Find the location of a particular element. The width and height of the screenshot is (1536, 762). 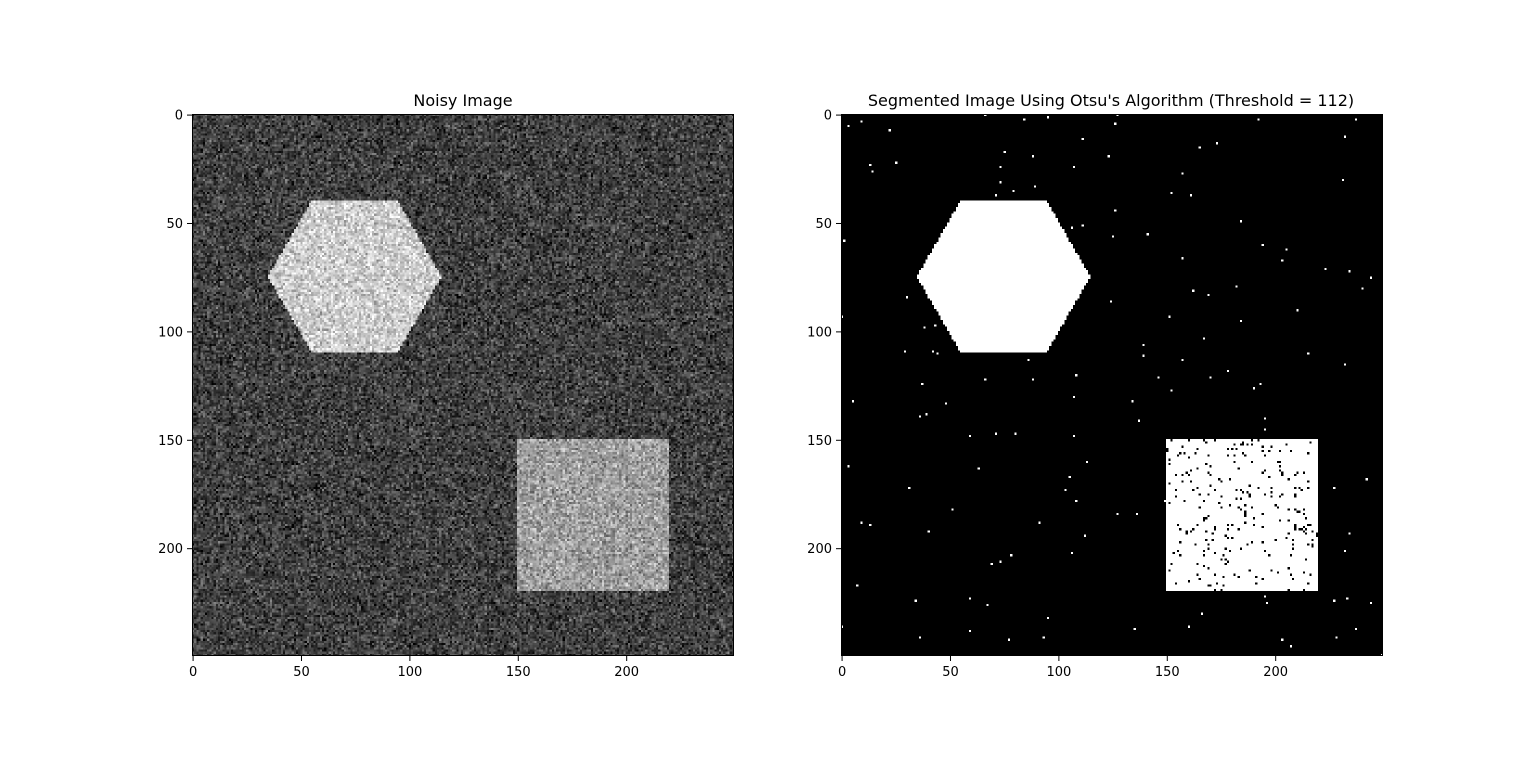

noisy-image-title: Noisy Image is located at coordinates (462, 100).